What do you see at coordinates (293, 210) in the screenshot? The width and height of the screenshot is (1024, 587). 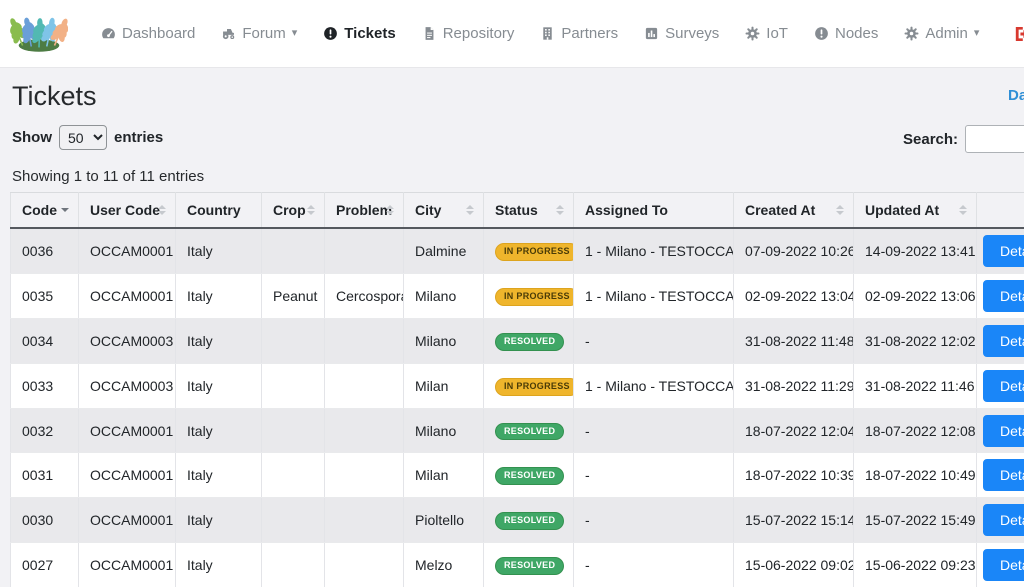 I see `column-header-crop: Crop` at bounding box center [293, 210].